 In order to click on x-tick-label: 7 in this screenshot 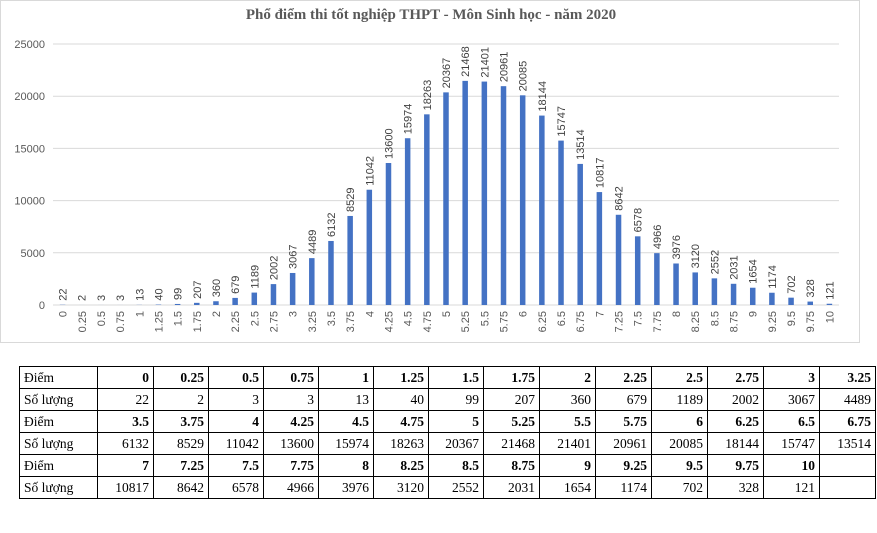, I will do `click(600, 314)`.